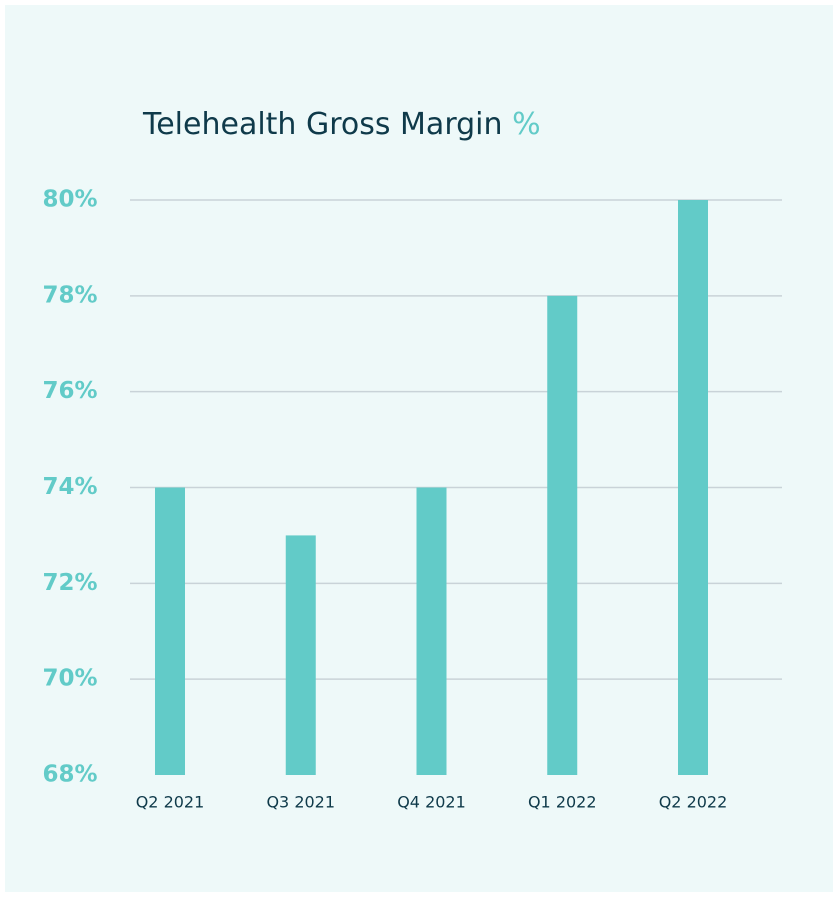  What do you see at coordinates (300, 802) in the screenshot?
I see `x-tick-label: Q3 2021` at bounding box center [300, 802].